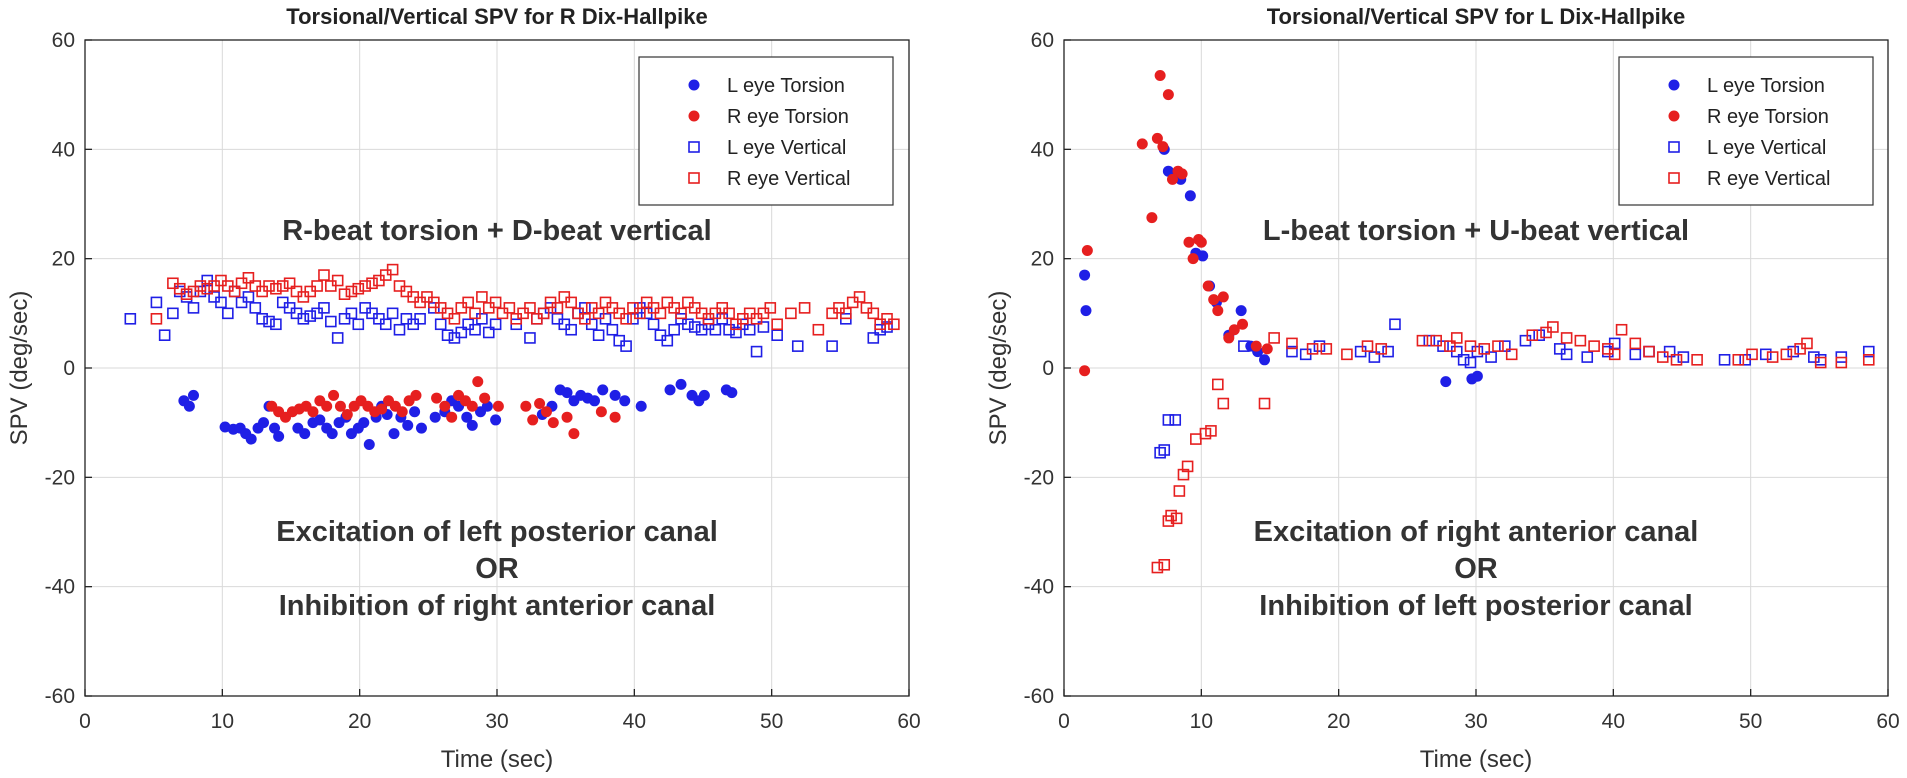 The width and height of the screenshot is (1907, 778). What do you see at coordinates (497, 532) in the screenshot?
I see `annotation-excitation: Excitation of left posterior canal` at bounding box center [497, 532].